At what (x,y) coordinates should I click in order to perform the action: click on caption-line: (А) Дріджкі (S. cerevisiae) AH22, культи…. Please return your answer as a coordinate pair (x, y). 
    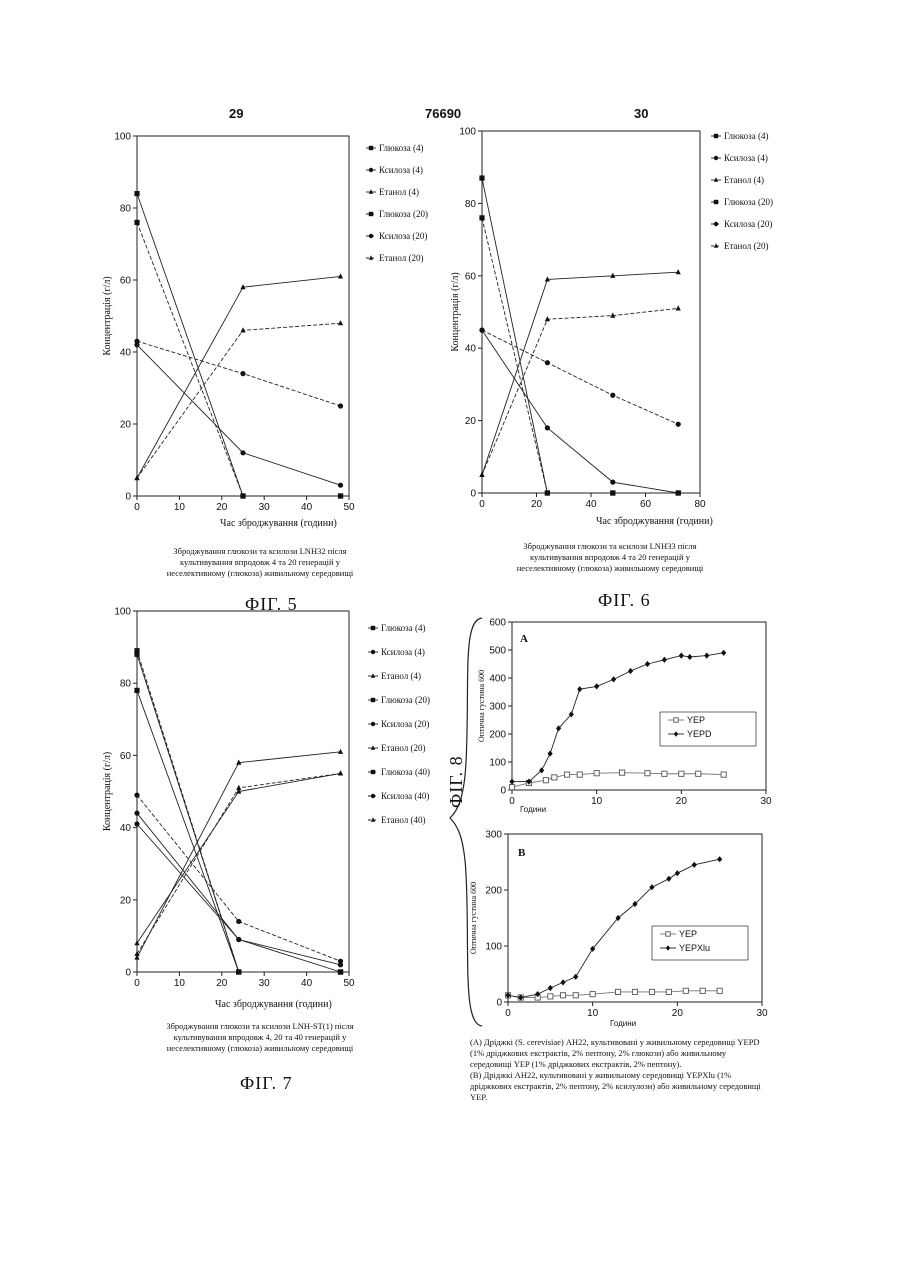
    Looking at the image, I should click on (622, 1042).